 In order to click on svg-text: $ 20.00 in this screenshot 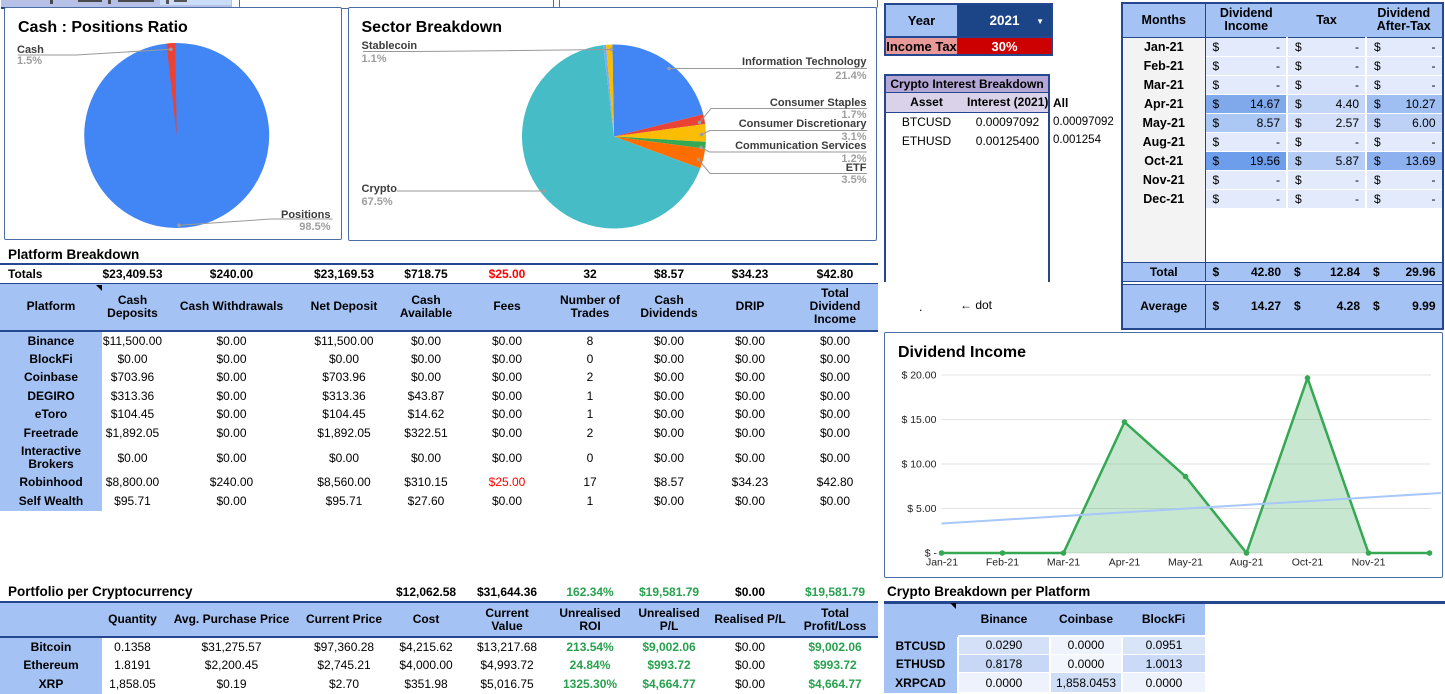, I will do `click(918, 376)`.